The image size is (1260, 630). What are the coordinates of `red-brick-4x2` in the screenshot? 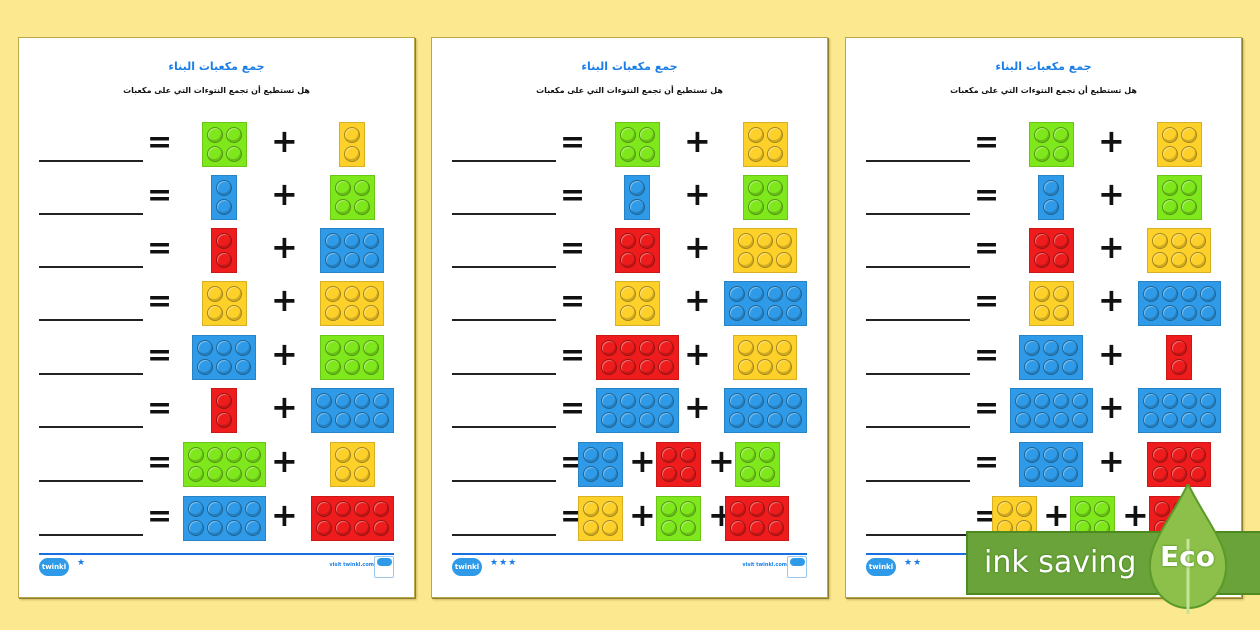 It's located at (352, 518).